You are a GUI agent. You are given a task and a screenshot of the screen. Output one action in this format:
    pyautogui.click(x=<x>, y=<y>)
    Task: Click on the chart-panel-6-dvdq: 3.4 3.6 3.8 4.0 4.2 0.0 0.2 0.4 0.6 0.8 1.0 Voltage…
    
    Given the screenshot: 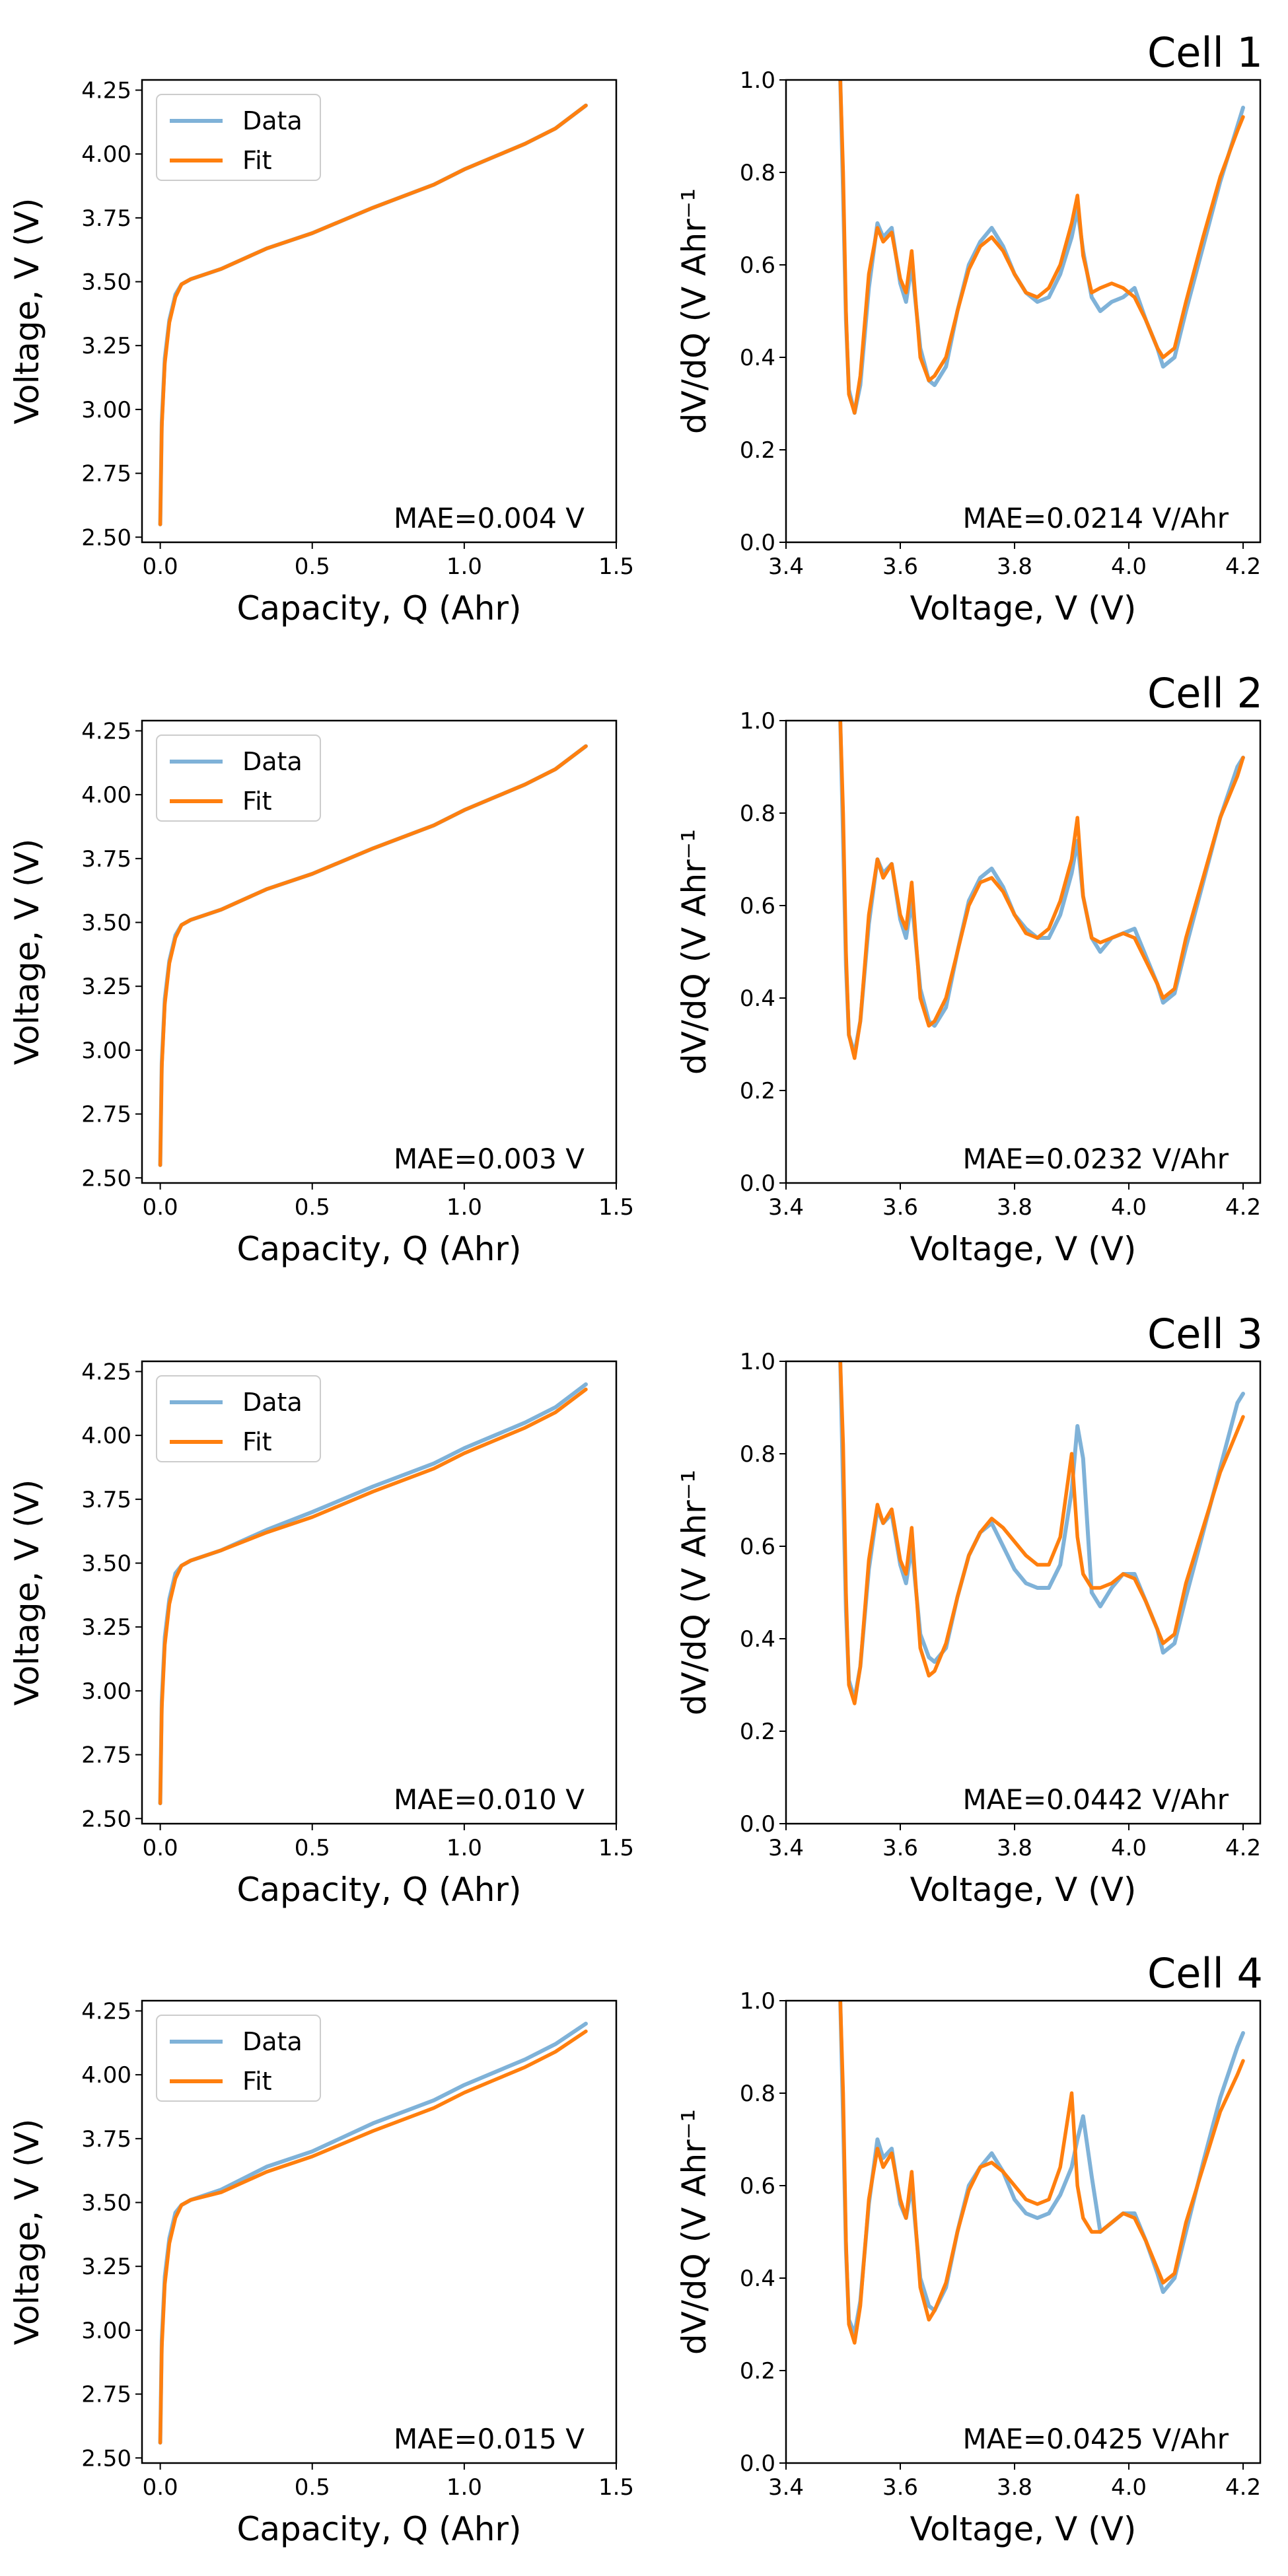 What is the action you would take?
    pyautogui.click(x=969, y=1609)
    